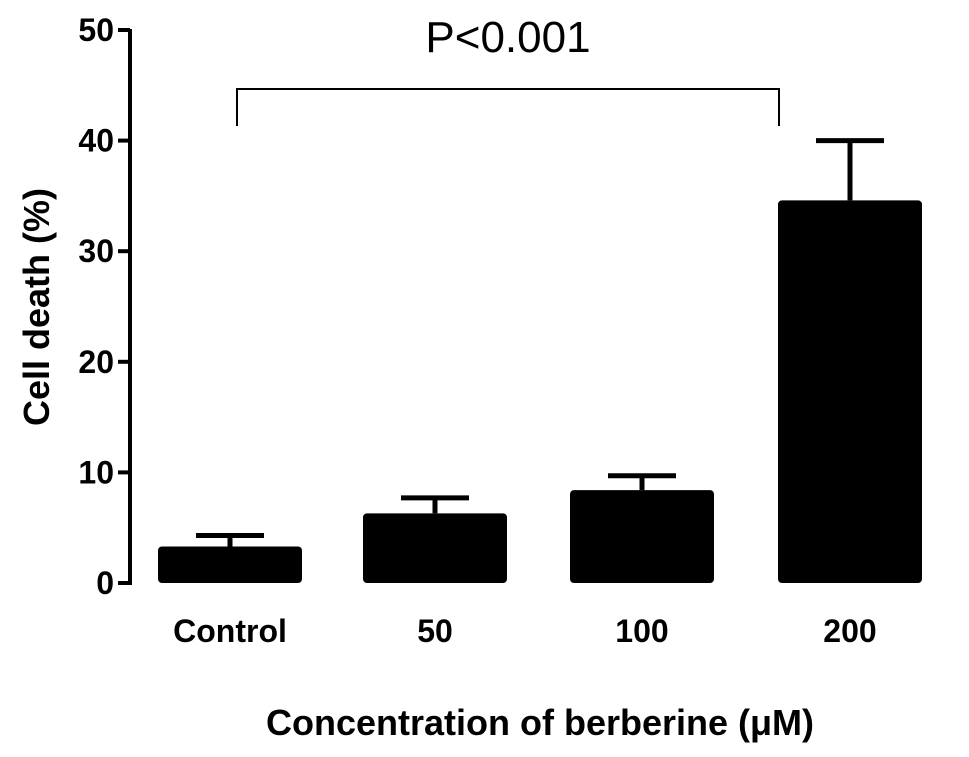 This screenshot has width=969, height=757. Describe the element at coordinates (96, 30) in the screenshot. I see `y-tick-label: 50` at that location.